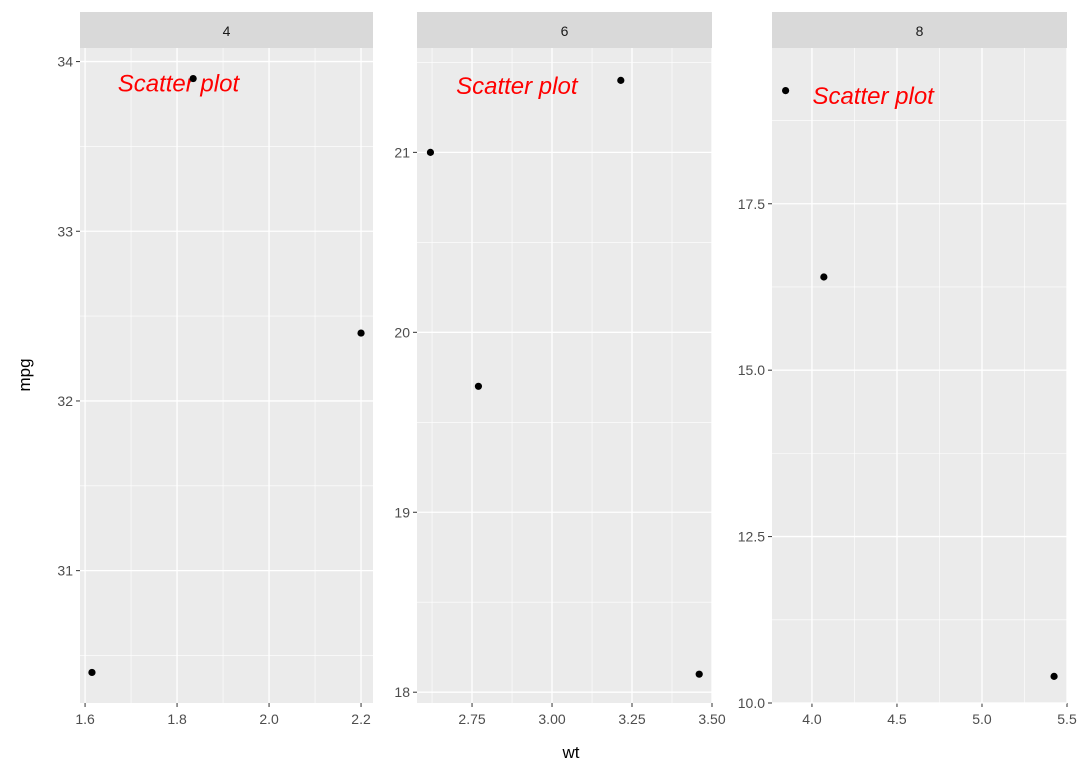  I want to click on x-tick-label: 2.0, so click(269, 719).